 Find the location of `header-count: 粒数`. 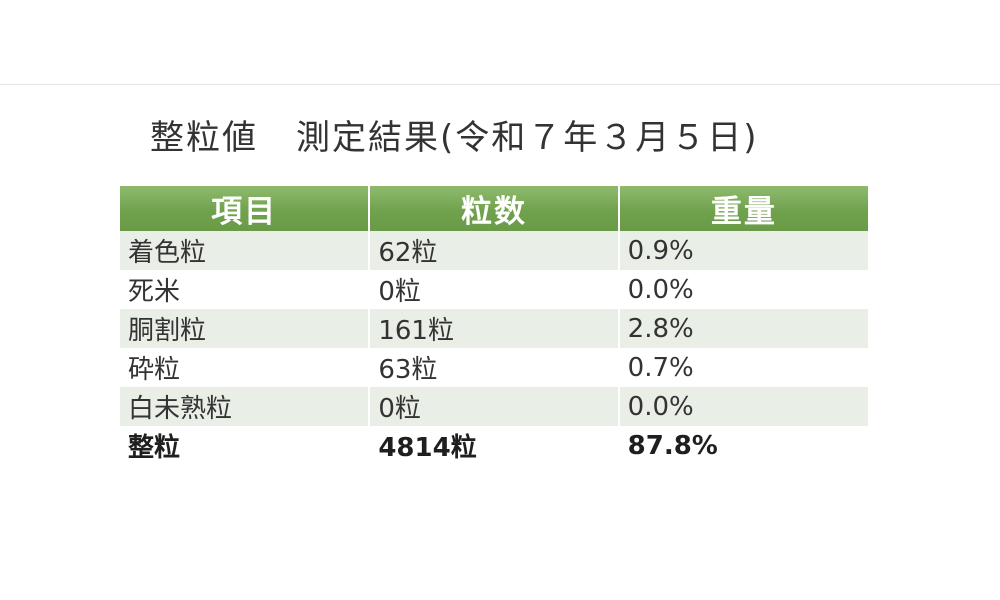

header-count: 粒数 is located at coordinates (494, 208).